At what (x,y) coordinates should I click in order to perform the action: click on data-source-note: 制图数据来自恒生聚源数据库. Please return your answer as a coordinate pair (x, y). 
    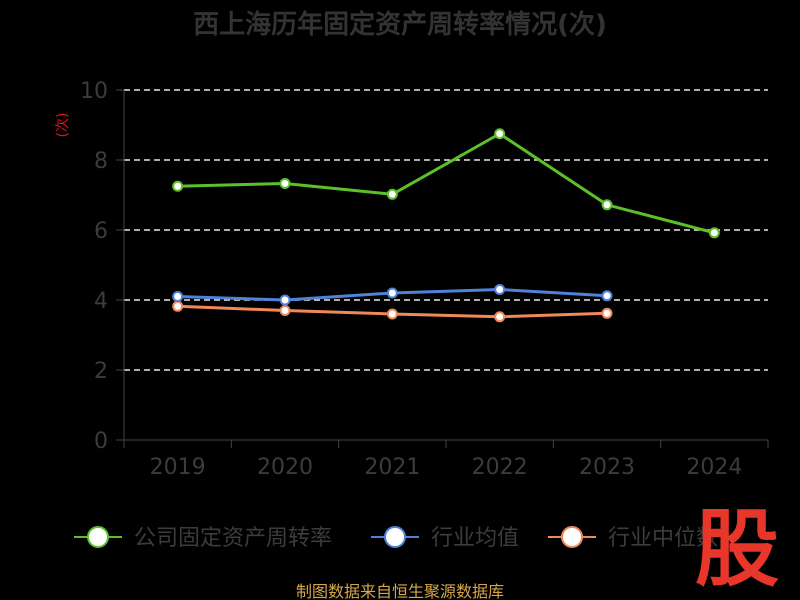
    Looking at the image, I should click on (400, 591).